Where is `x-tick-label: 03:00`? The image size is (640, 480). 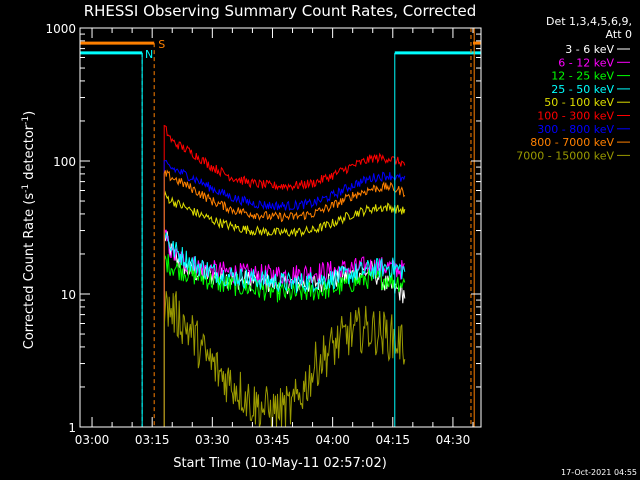
x-tick-label: 03:00 is located at coordinates (92, 440).